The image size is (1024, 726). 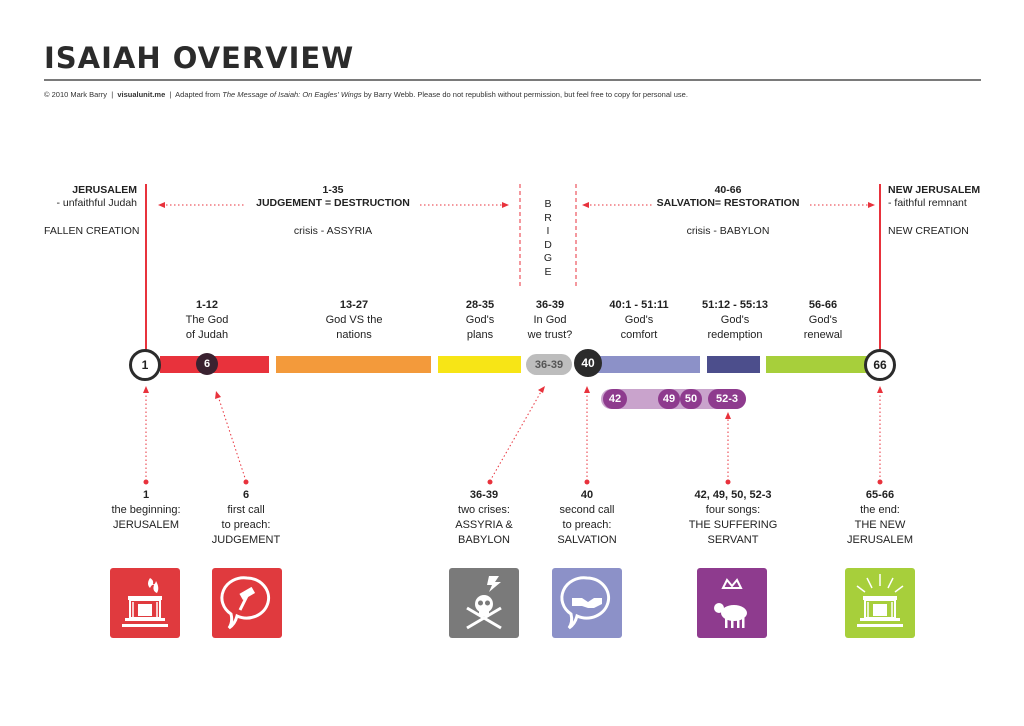 What do you see at coordinates (198, 94) in the screenshot?
I see `adapted-prefix: Adapted from` at bounding box center [198, 94].